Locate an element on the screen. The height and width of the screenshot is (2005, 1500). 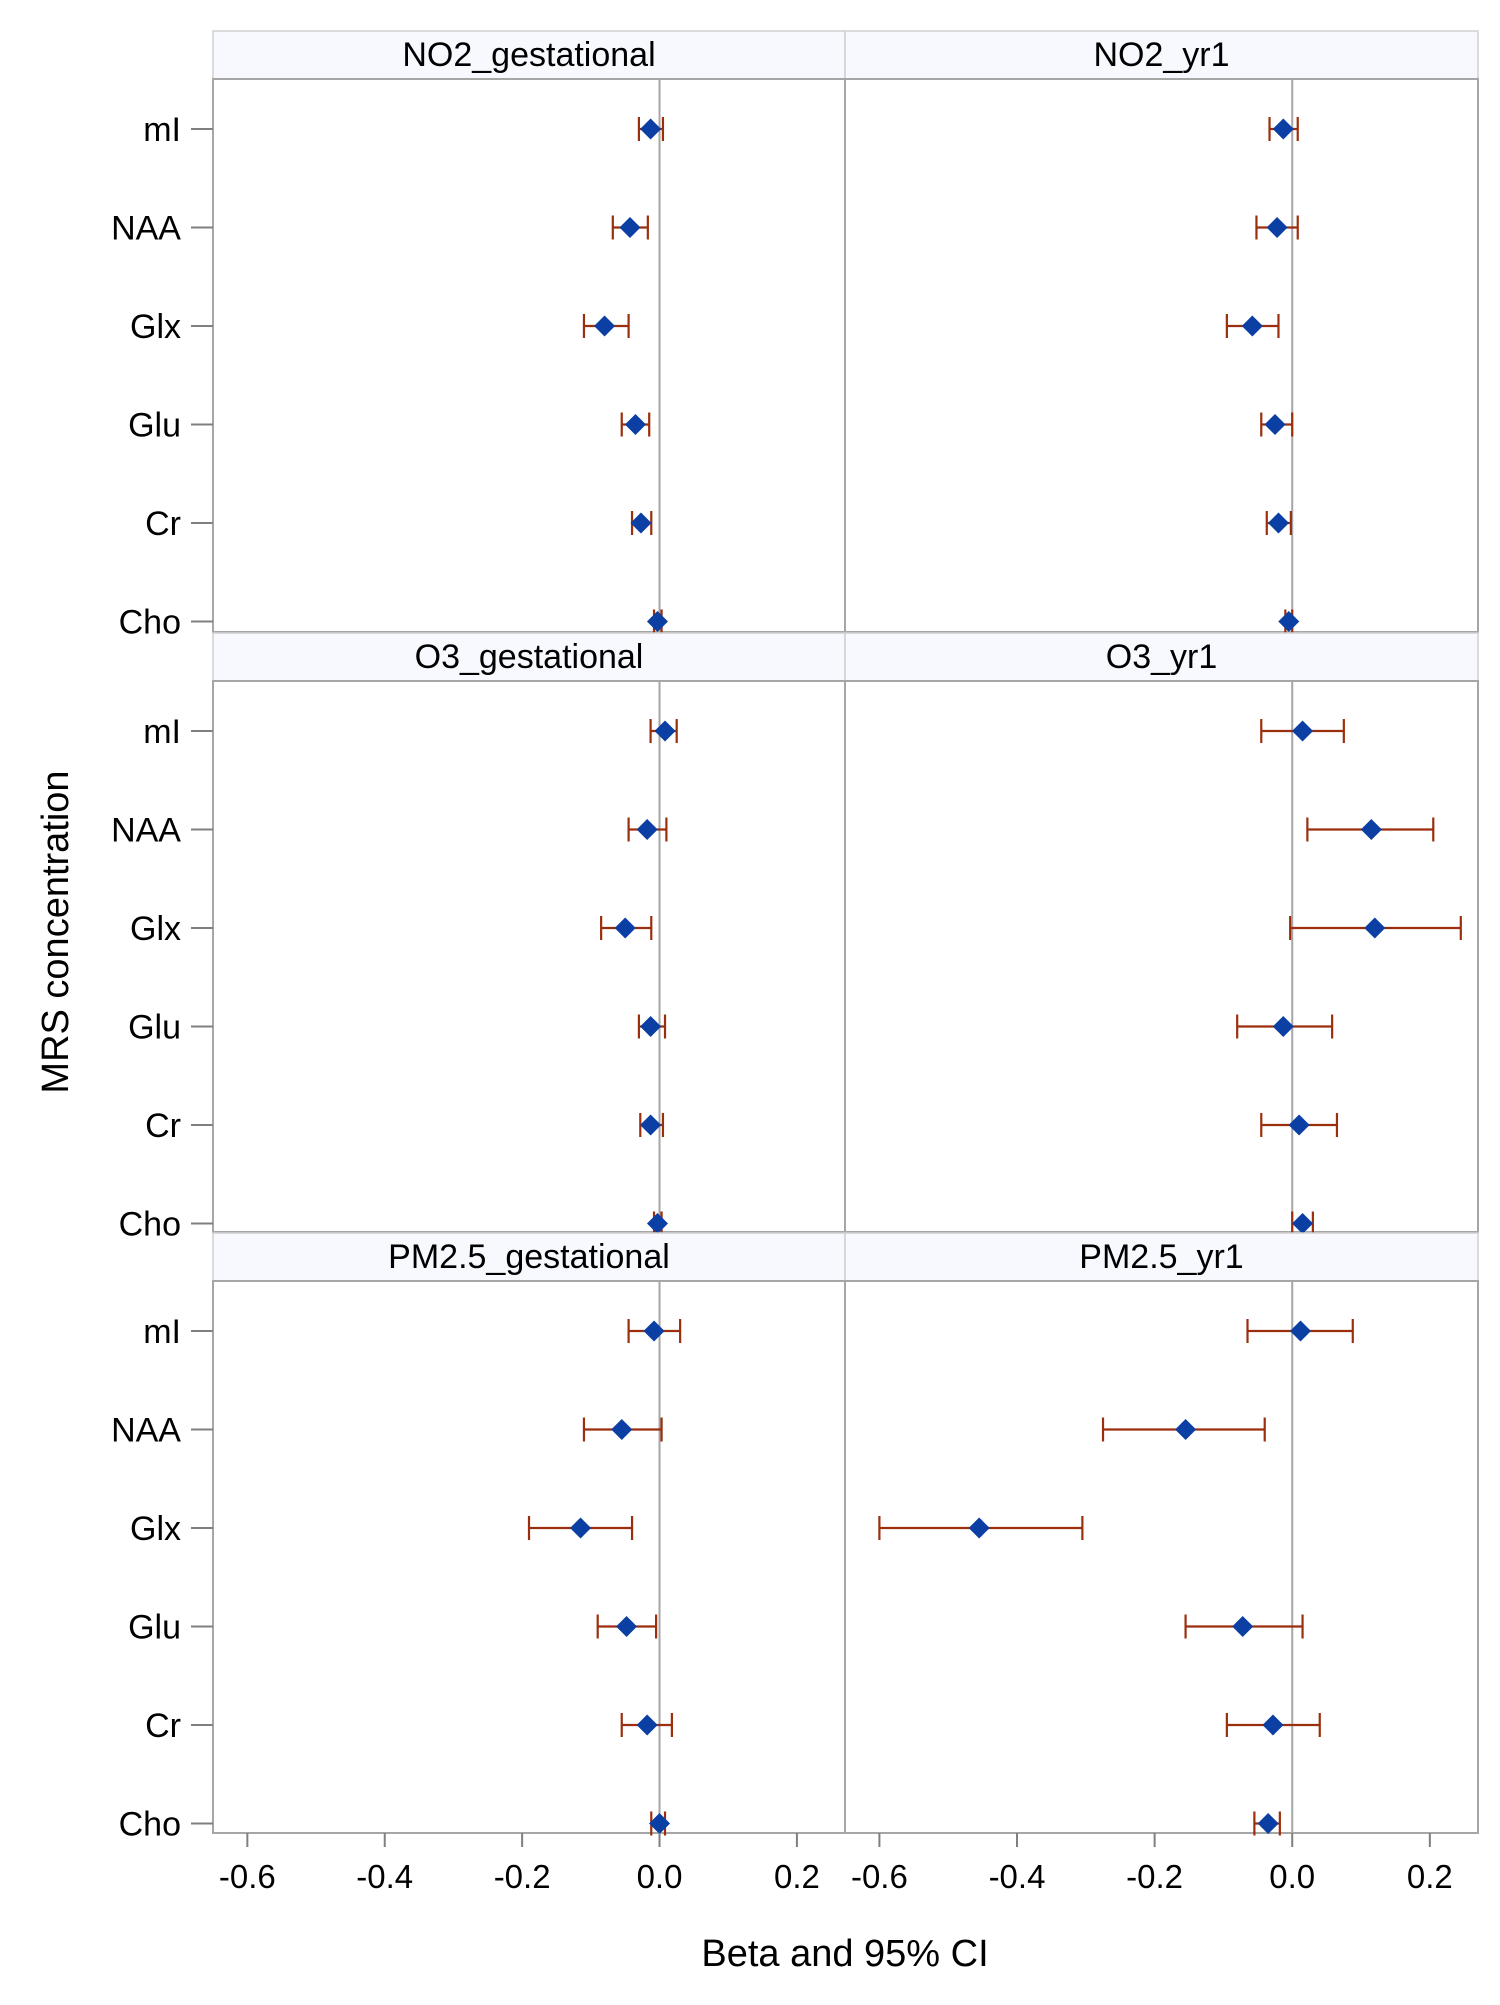
x-axis-label: Beta and 95% CI is located at coordinates (844, 1954).